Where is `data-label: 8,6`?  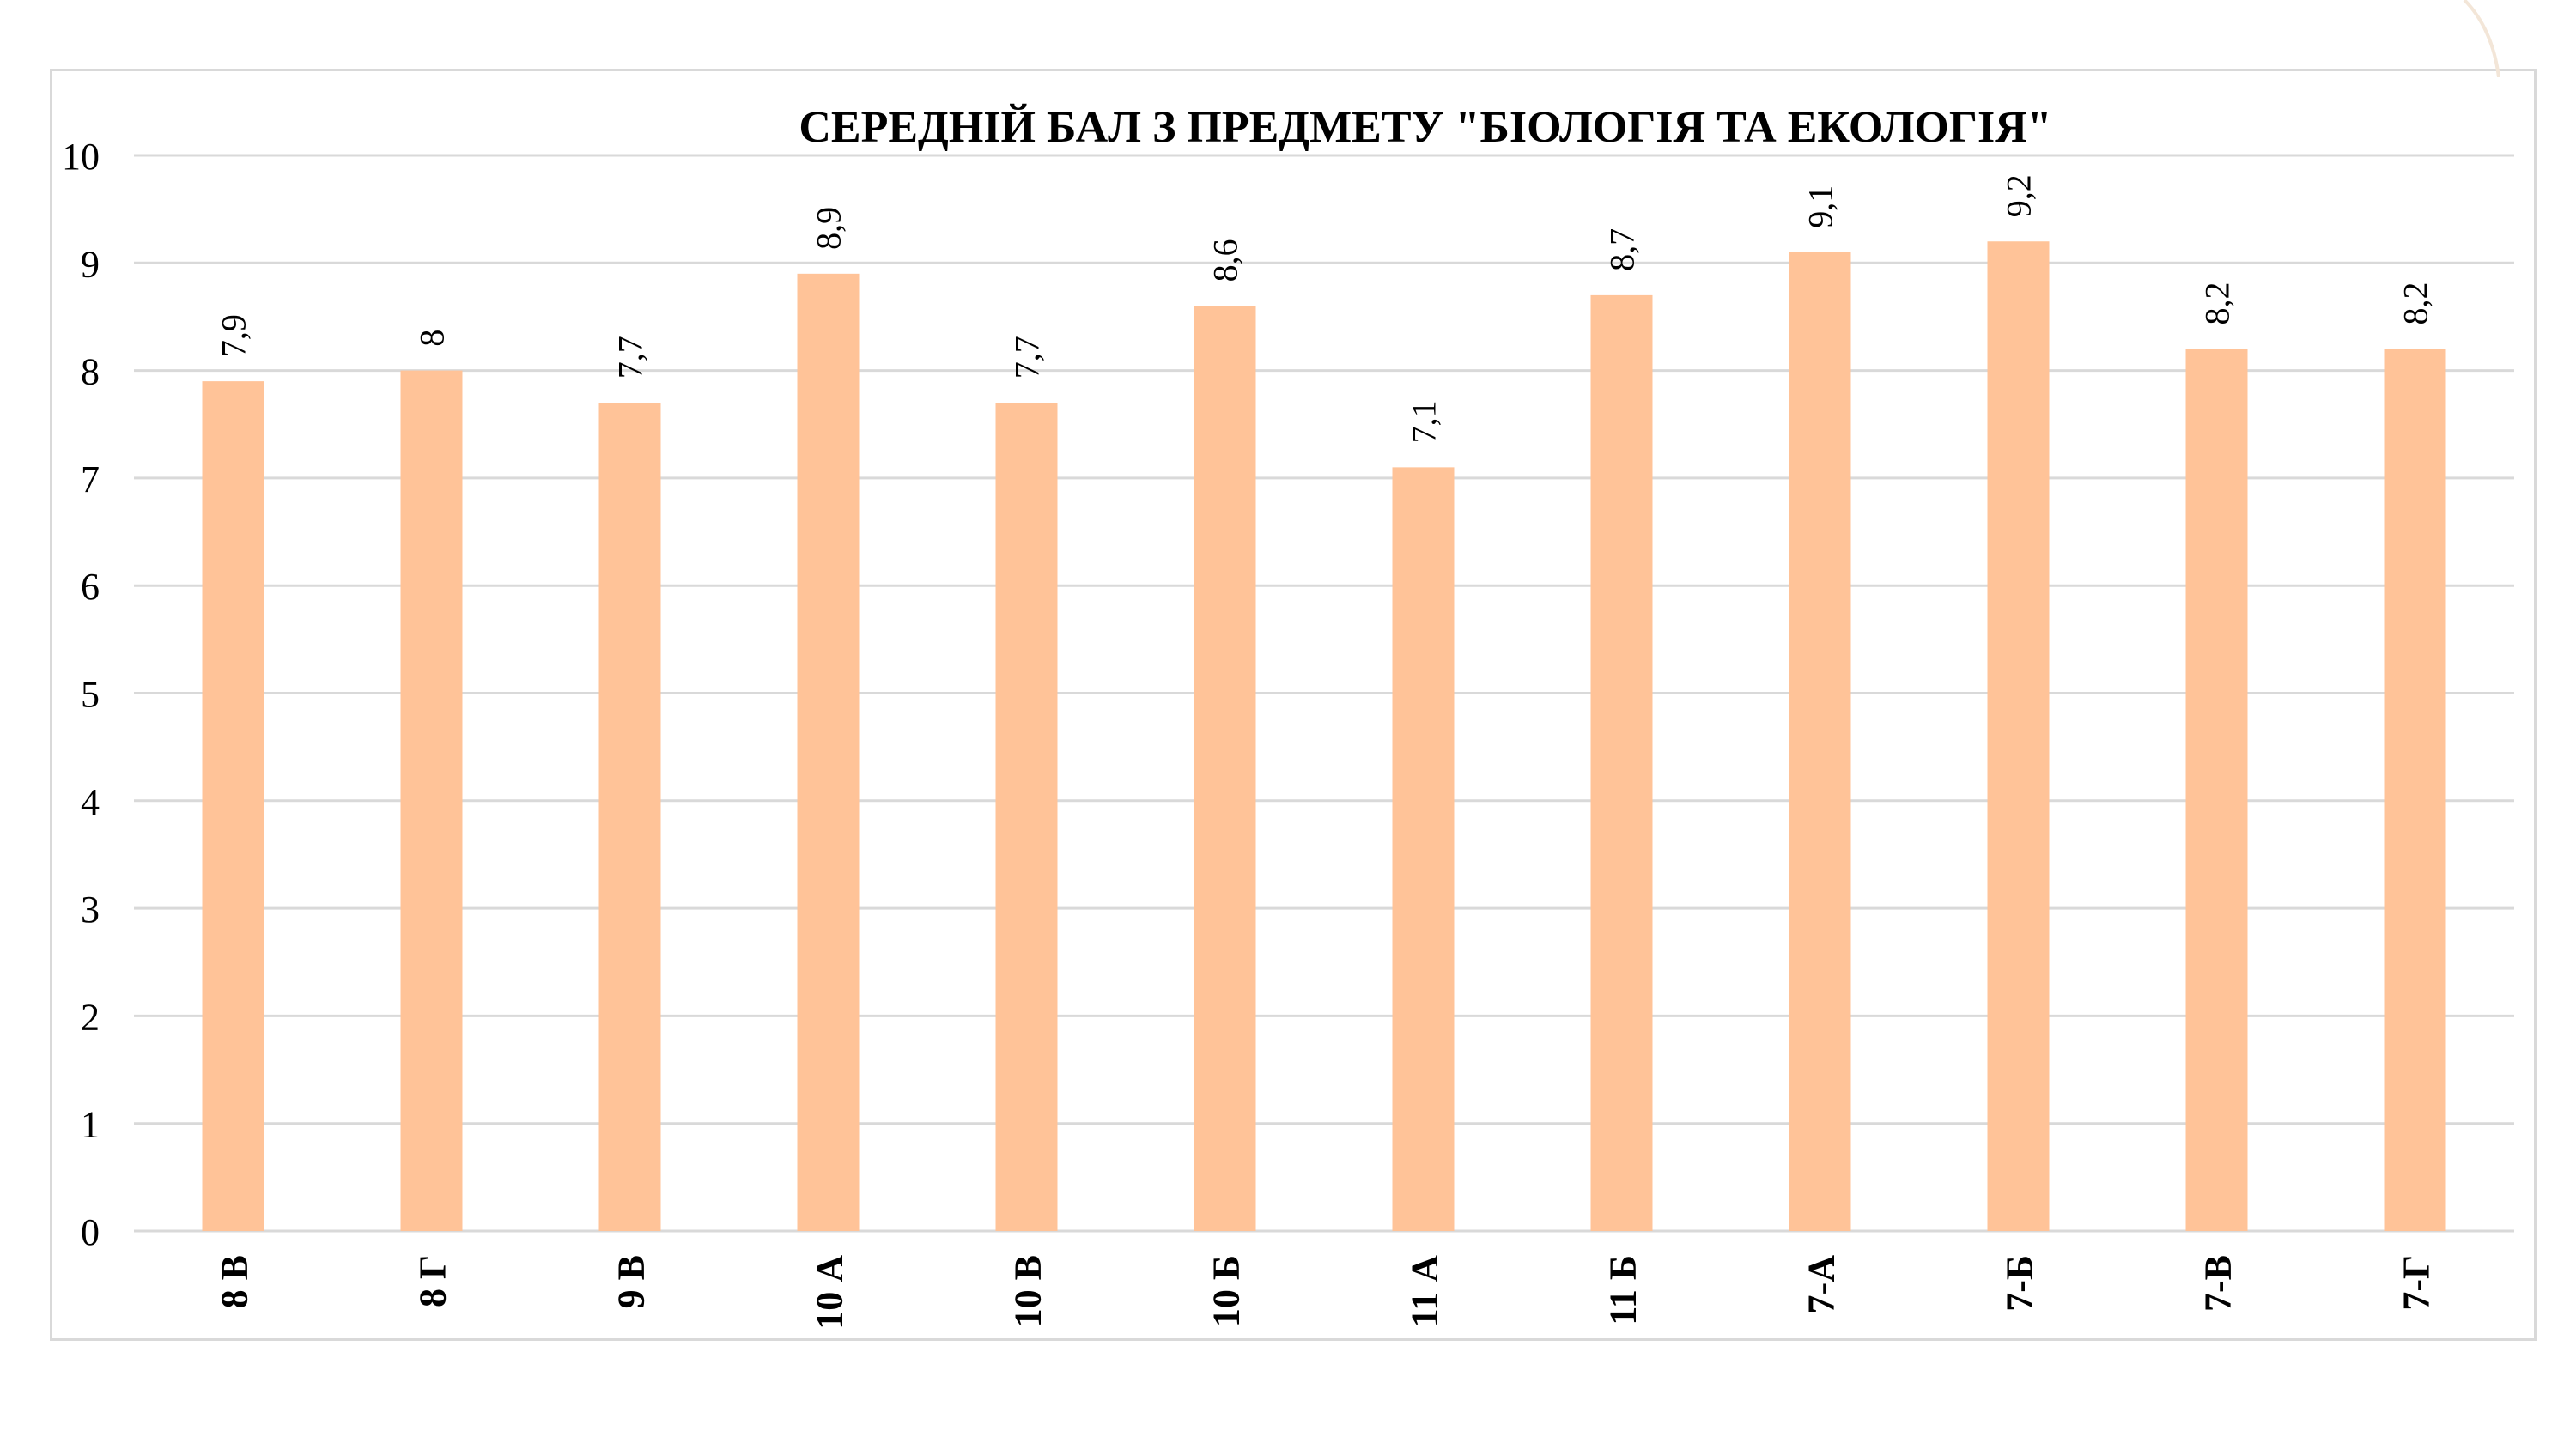
data-label: 8,6 is located at coordinates (1225, 260).